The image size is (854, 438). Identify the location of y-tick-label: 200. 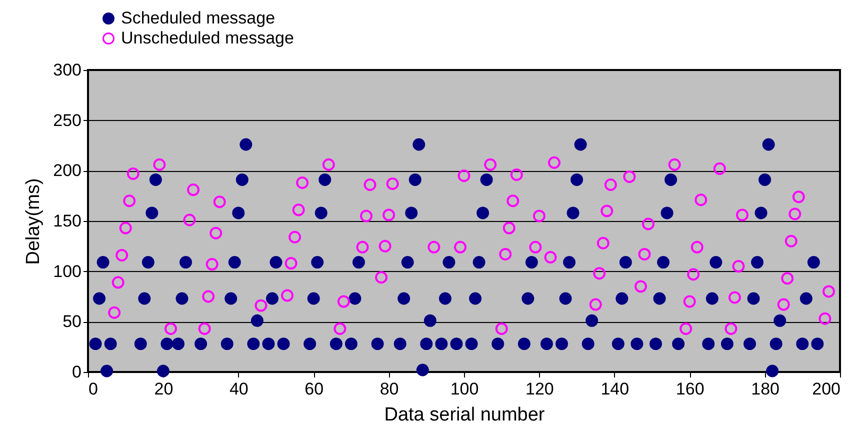
(67, 170).